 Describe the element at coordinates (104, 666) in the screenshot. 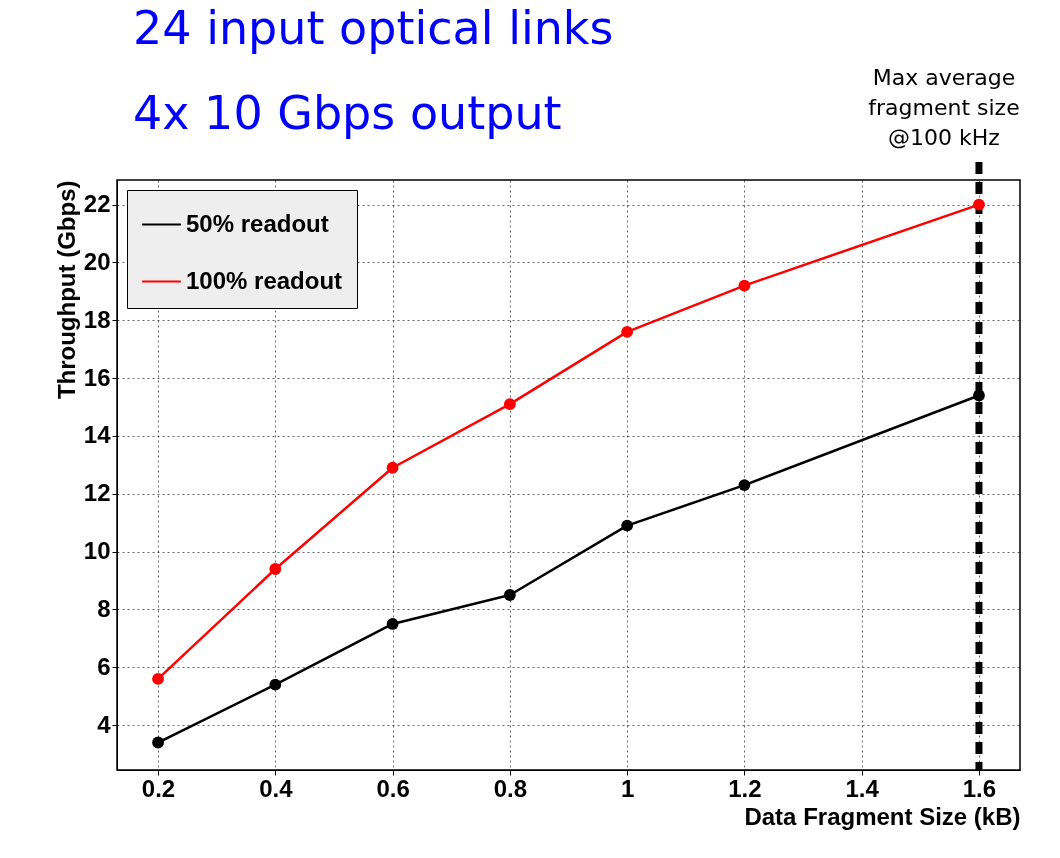

I see `y-tick-label: 6` at that location.